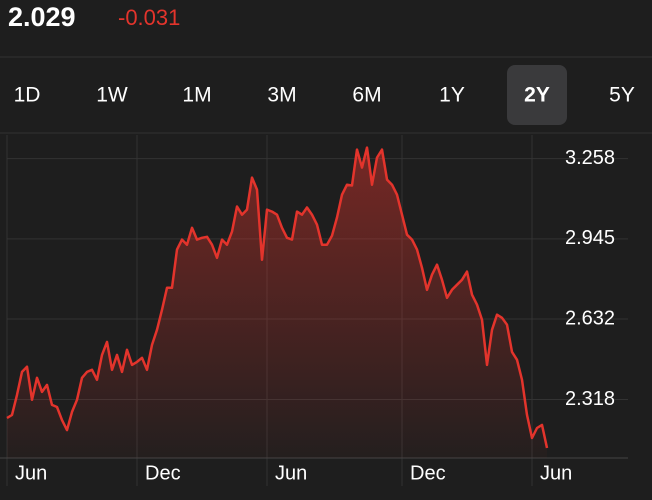 This screenshot has width=652, height=500. What do you see at coordinates (27, 95) in the screenshot?
I see `tab: 1D` at bounding box center [27, 95].